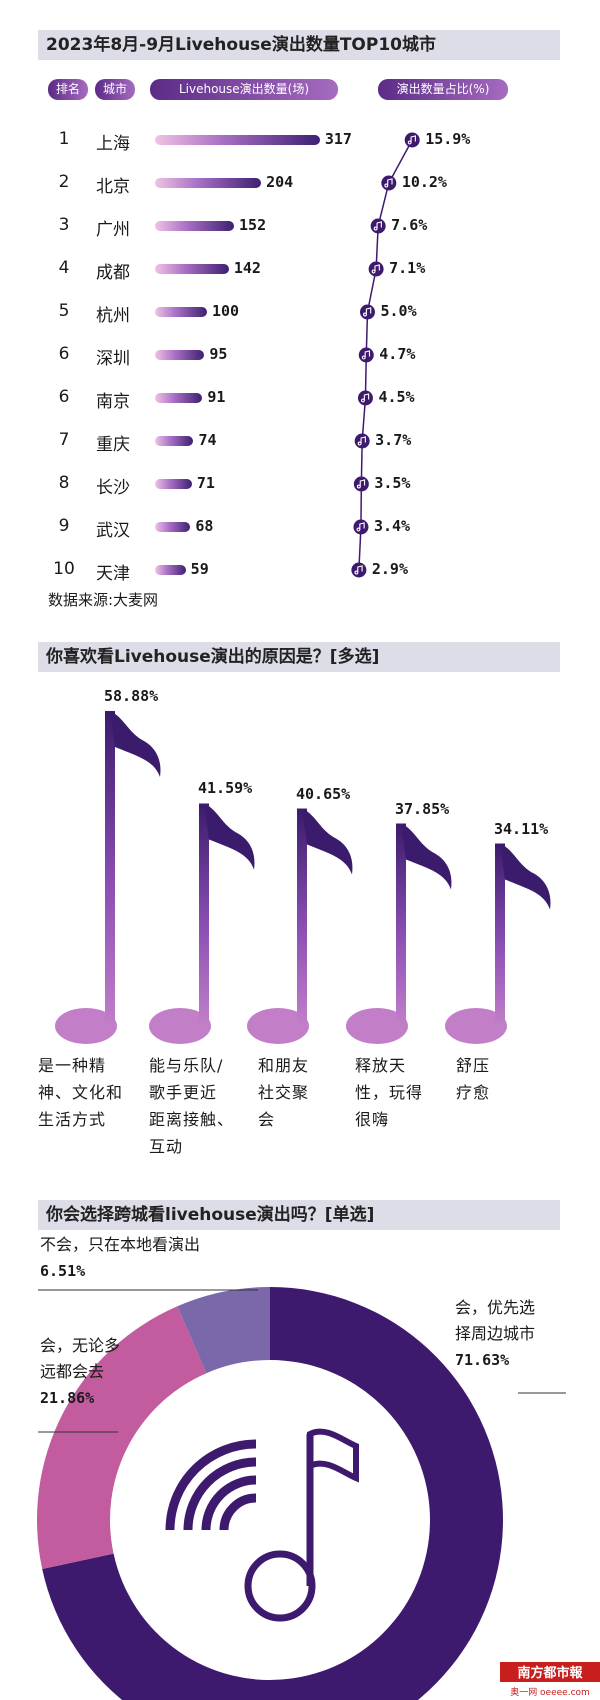 The image size is (600, 1700). Describe the element at coordinates (113, 574) in the screenshot. I see `city-label: 天津` at that location.